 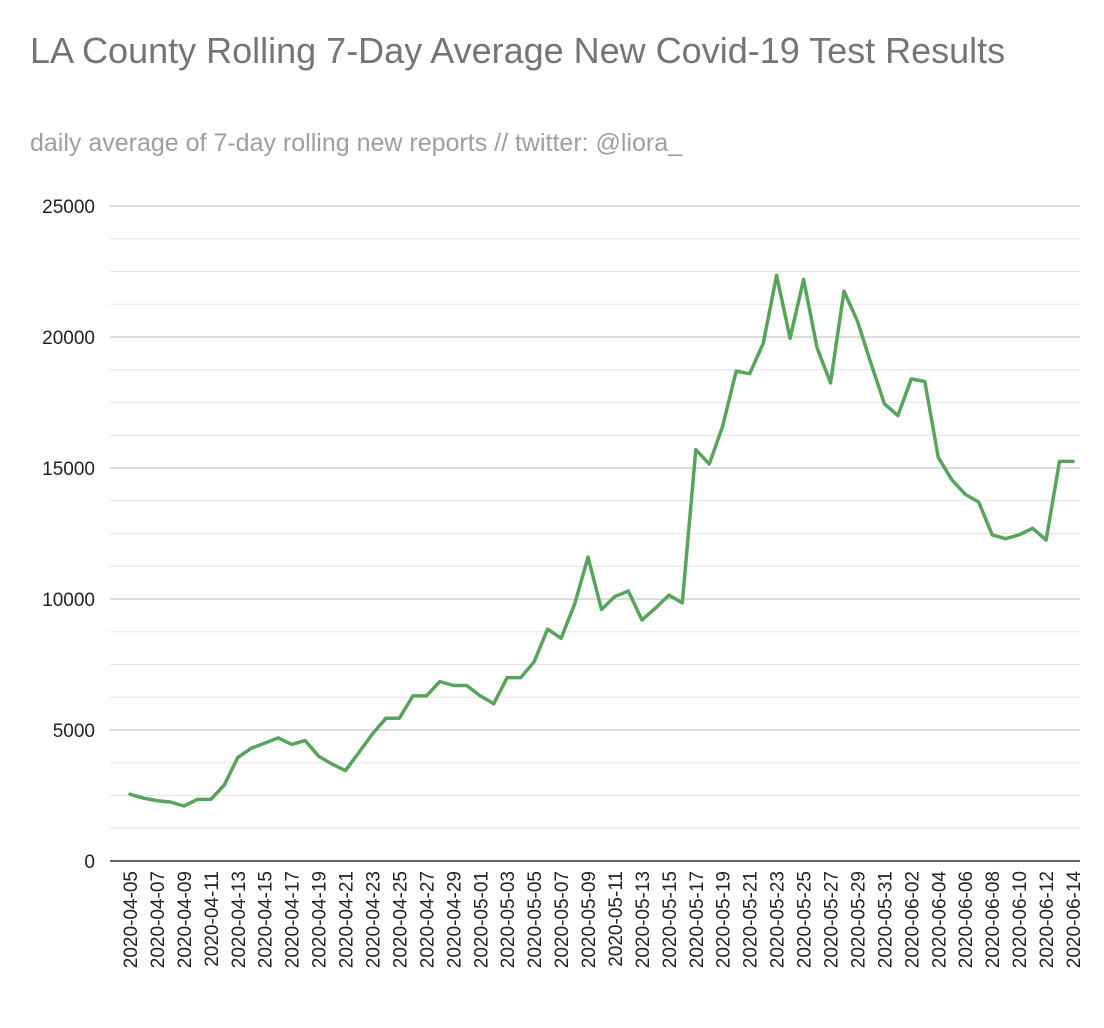 What do you see at coordinates (68, 207) in the screenshot?
I see `y-tick-label: 25000` at bounding box center [68, 207].